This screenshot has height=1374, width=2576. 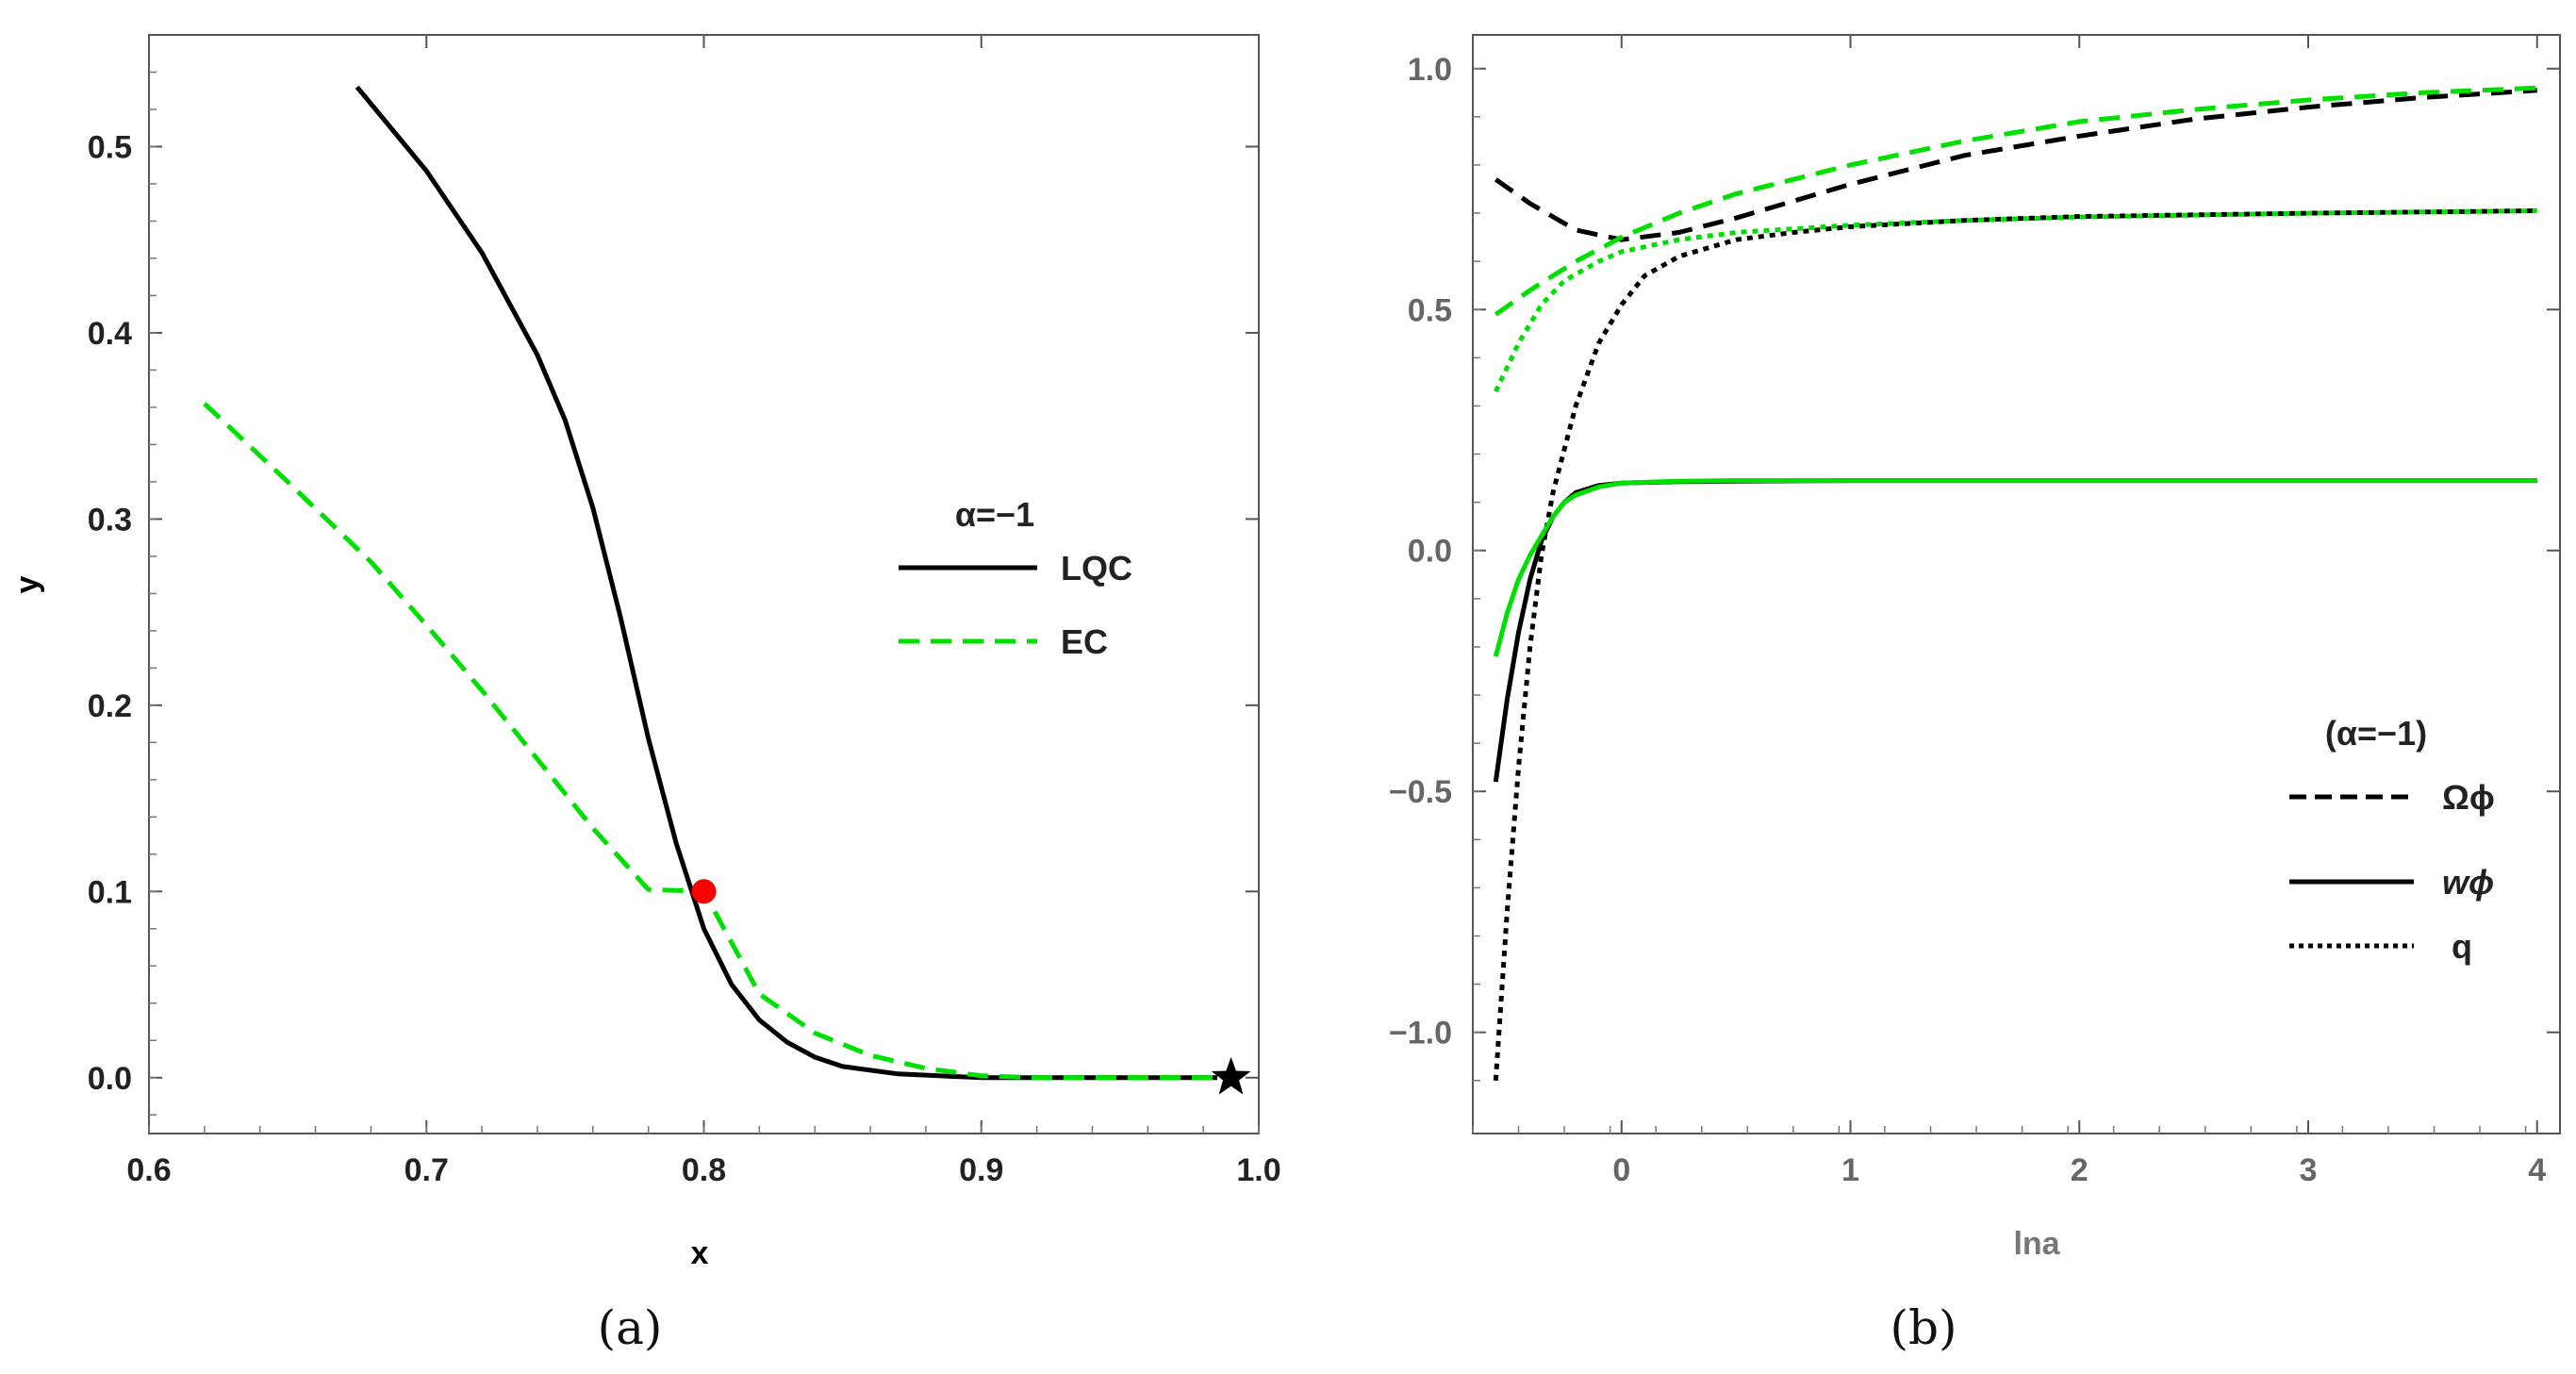 What do you see at coordinates (2080, 1170) in the screenshot?
I see `x-tick-label: 2` at bounding box center [2080, 1170].